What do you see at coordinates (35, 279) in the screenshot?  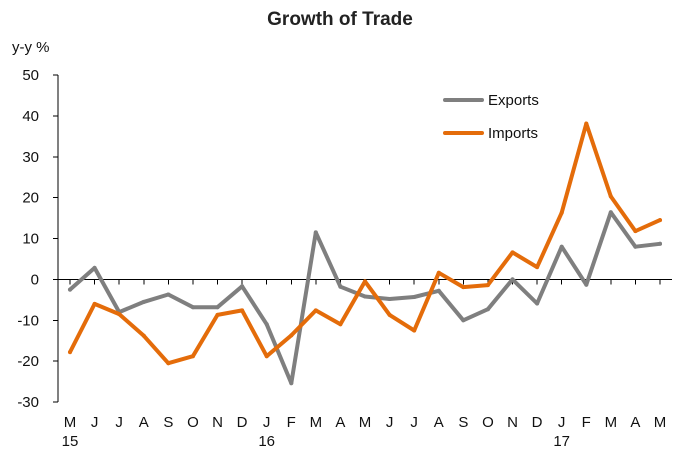 I see `y-tick-label: 0` at bounding box center [35, 279].